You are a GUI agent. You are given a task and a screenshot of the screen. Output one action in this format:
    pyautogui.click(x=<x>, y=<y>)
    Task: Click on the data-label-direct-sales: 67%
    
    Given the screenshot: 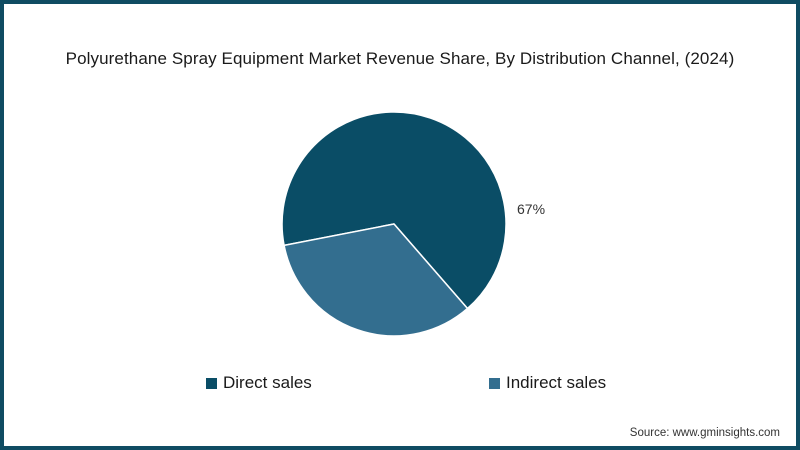 What is the action you would take?
    pyautogui.click(x=531, y=209)
    